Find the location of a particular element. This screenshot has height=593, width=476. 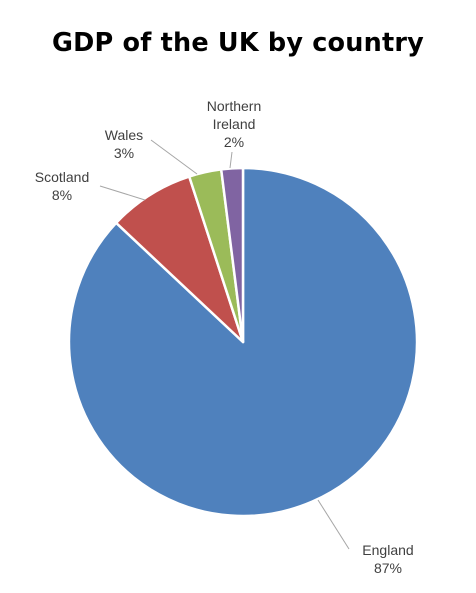

leader-line-england is located at coordinates (333, 524).